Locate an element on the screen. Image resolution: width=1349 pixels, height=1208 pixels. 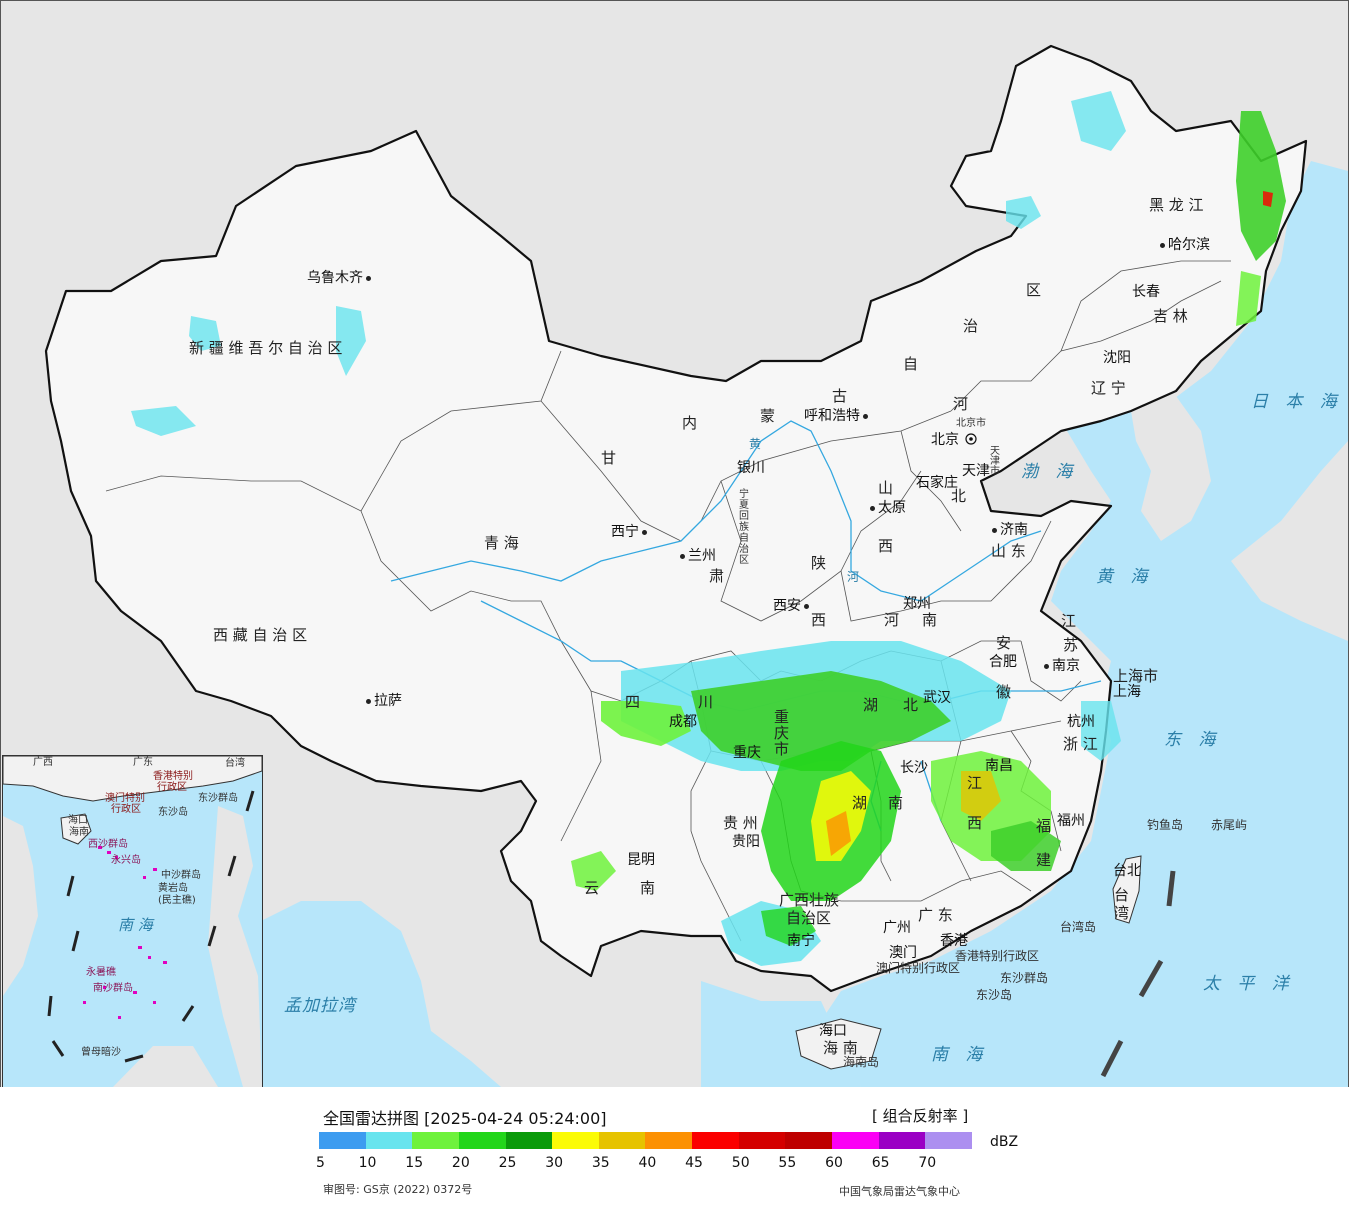
inset-label-dongshadao: 东沙岛 is located at coordinates (173, 812).